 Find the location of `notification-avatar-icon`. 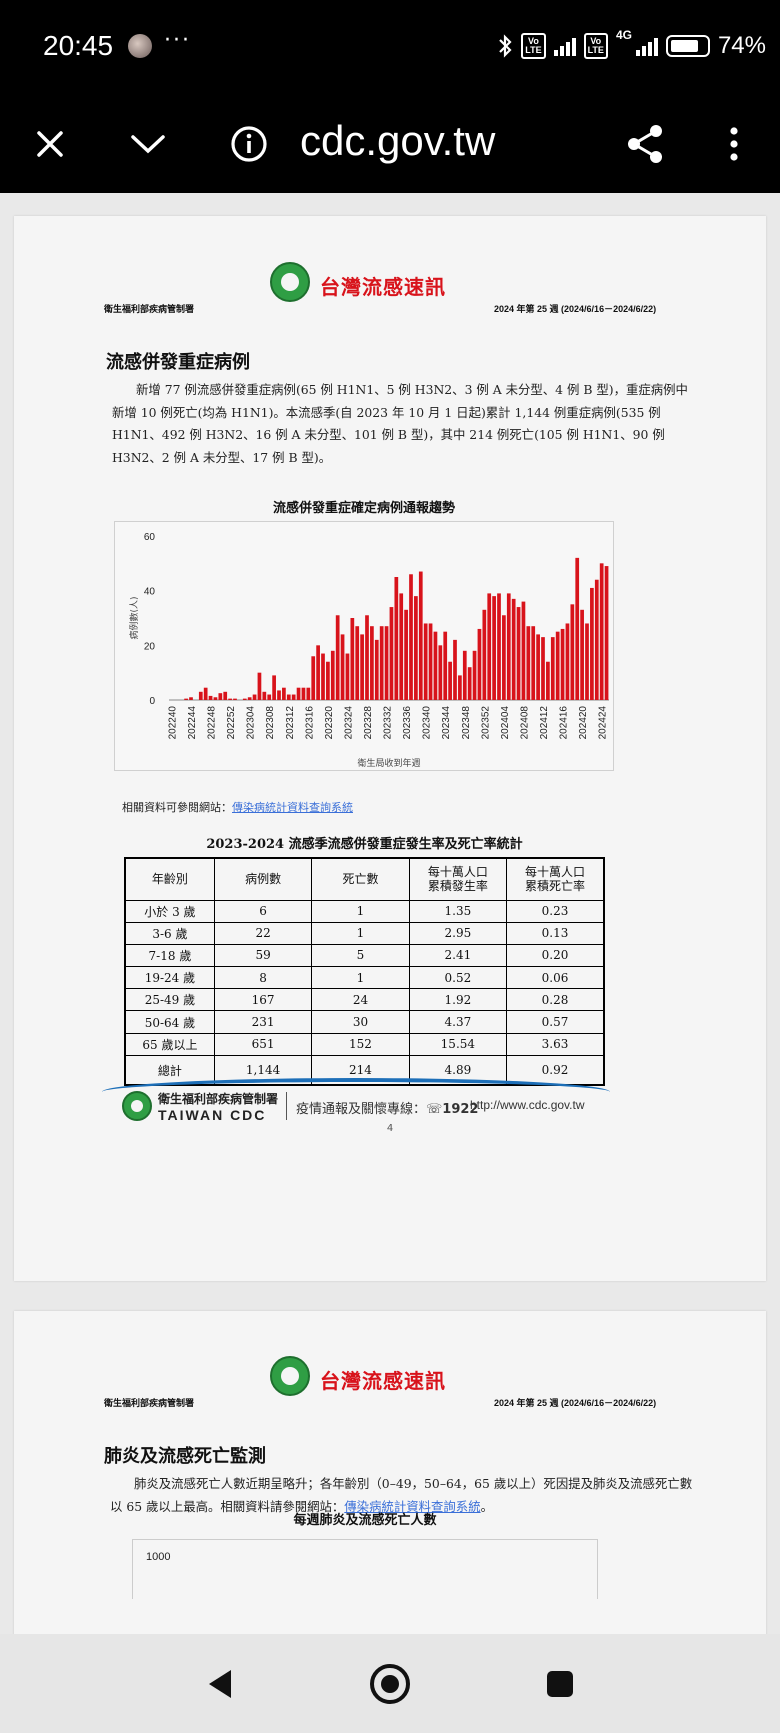

notification-avatar-icon is located at coordinates (140, 46).